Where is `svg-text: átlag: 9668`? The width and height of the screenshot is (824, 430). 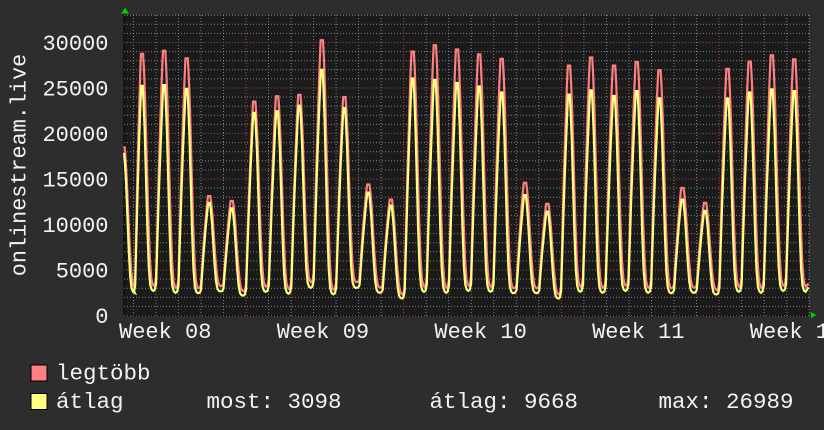
svg-text: átlag: 9668 is located at coordinates (504, 402).